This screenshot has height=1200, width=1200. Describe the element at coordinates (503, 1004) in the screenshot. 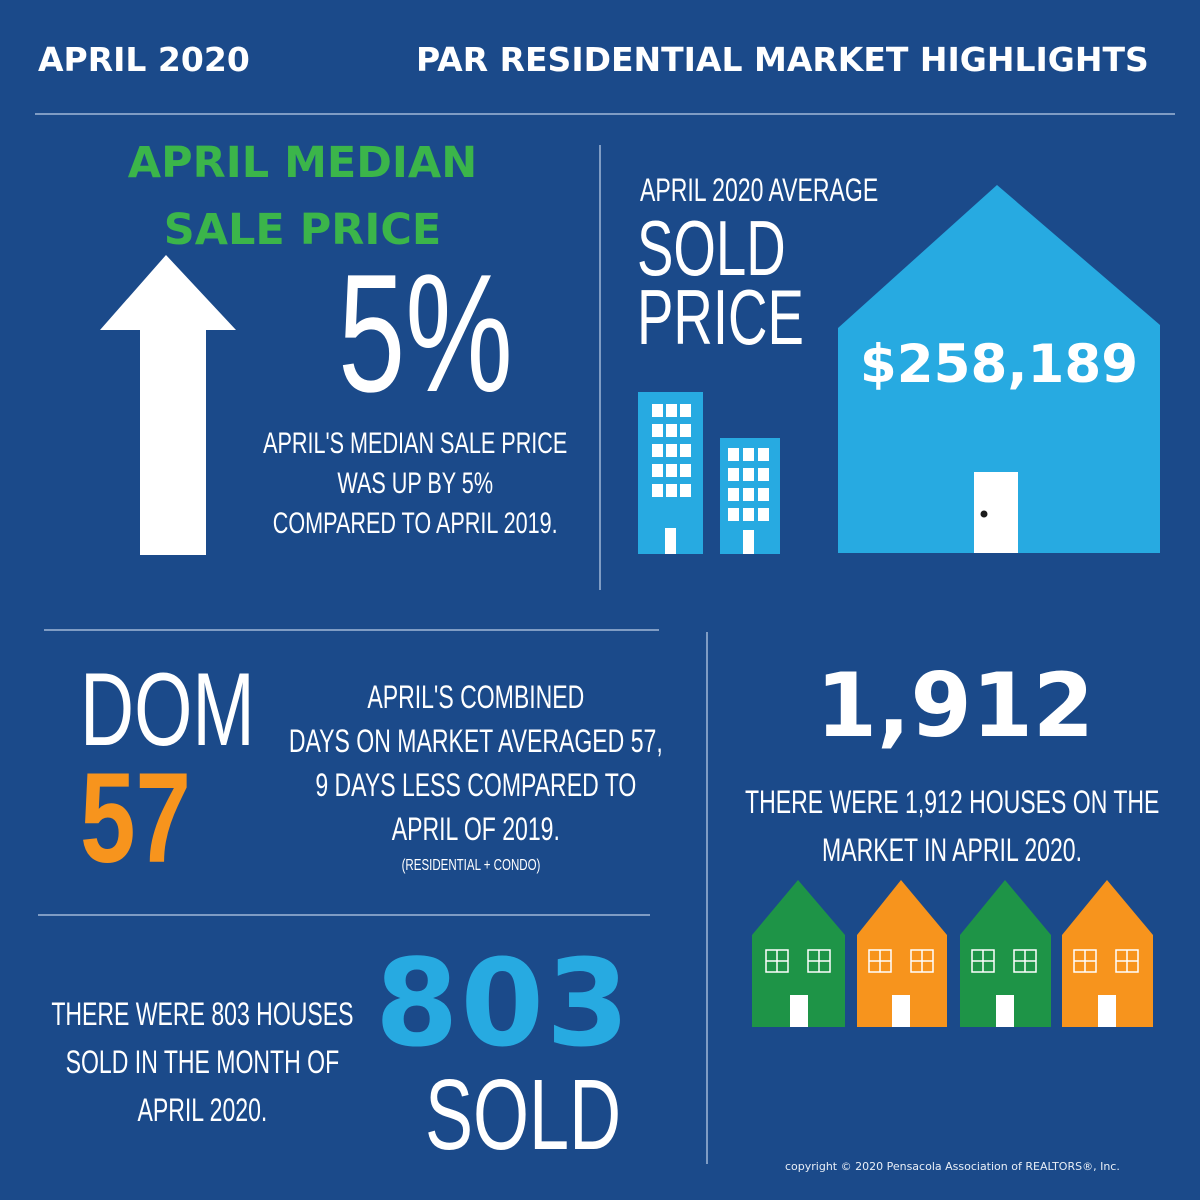

I see `sold-value: 803` at that location.